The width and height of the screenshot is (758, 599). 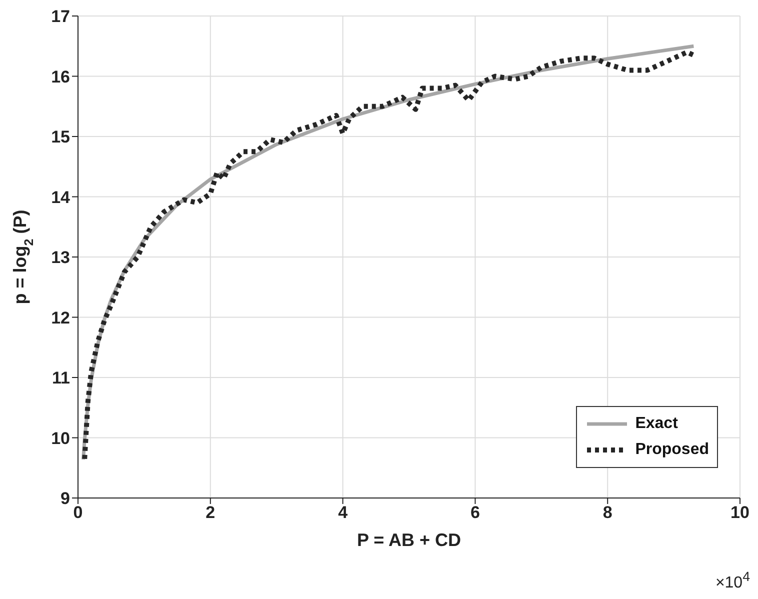 What do you see at coordinates (65, 498) in the screenshot?
I see `y-tick-label: 9` at bounding box center [65, 498].